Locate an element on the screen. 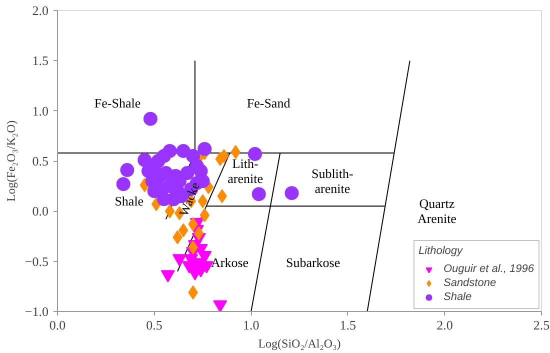  y-tick-label: −0.5 is located at coordinates (36, 261).